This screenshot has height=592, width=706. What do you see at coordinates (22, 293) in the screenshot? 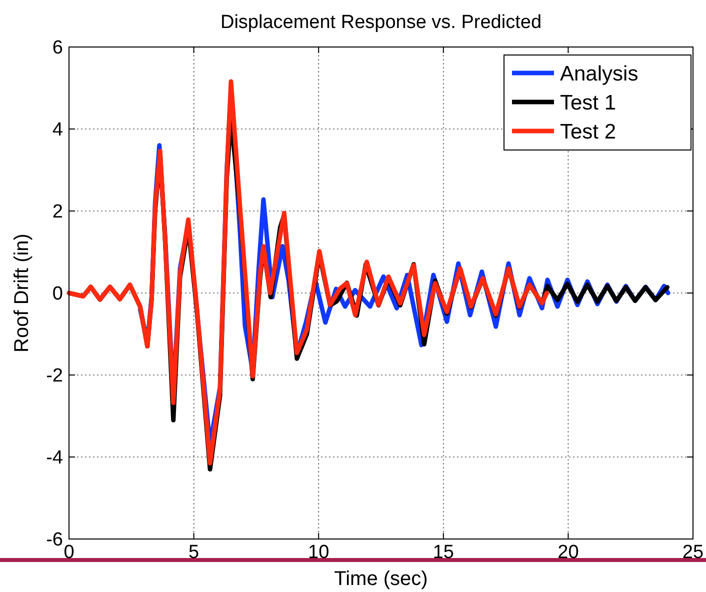
I see `y-axis-title: Roof Drift (in)` at bounding box center [22, 293].